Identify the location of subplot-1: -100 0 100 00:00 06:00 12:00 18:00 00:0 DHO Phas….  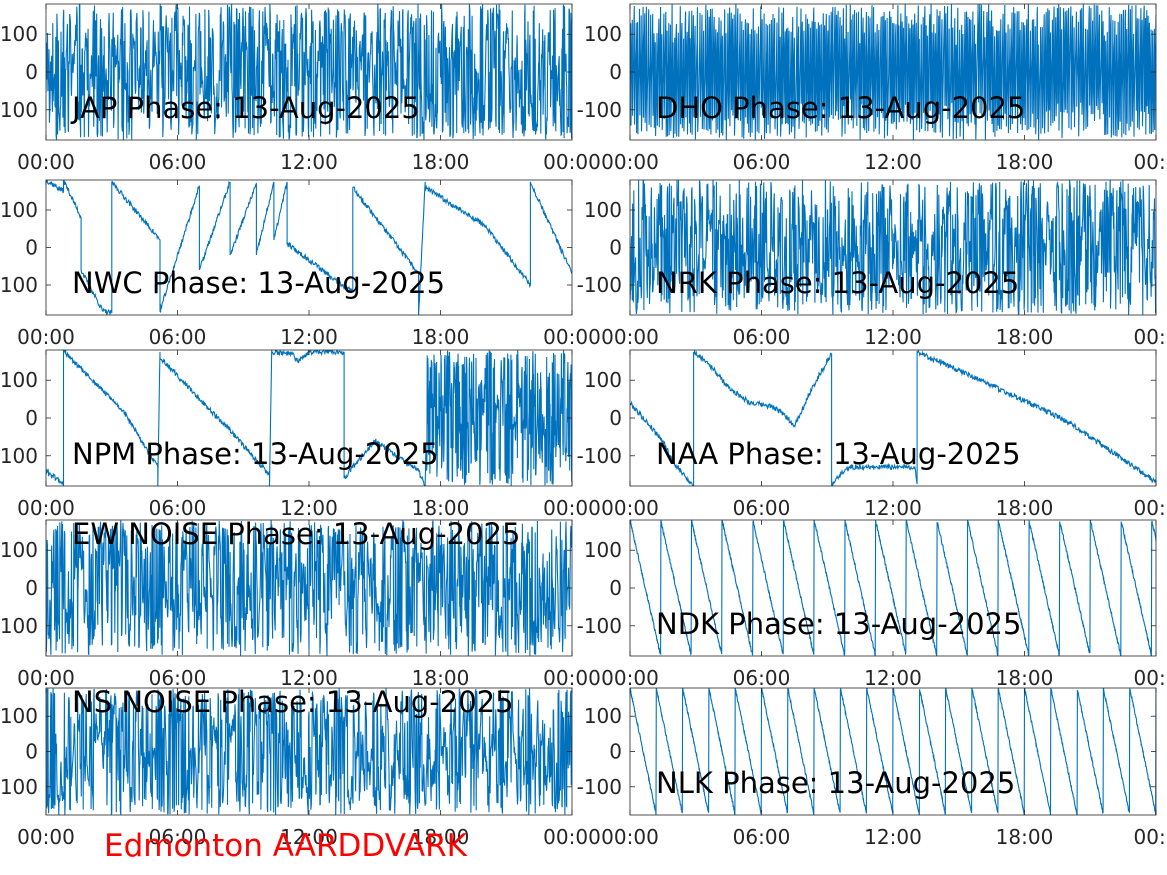
(872, 88).